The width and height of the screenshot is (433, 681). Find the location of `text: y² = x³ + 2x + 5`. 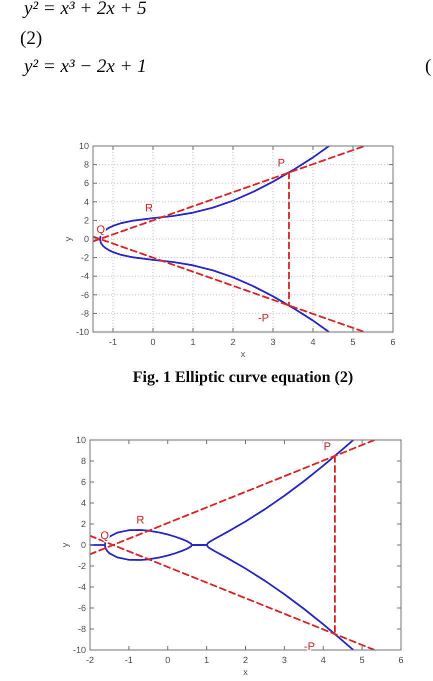

text: y² = x³ + 2x + 5 is located at coordinates (84, 9).